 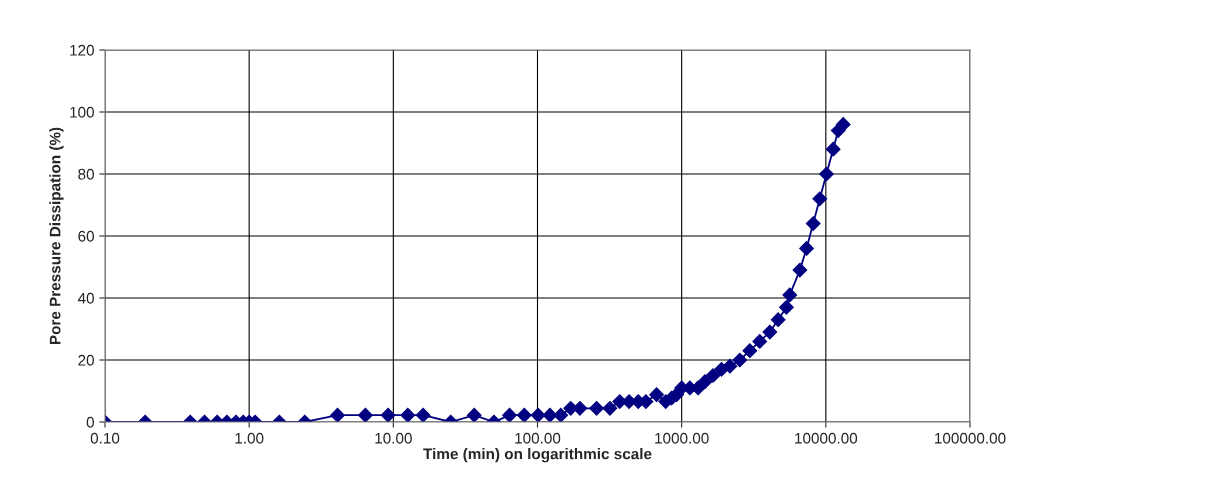 I want to click on x-tick-label: 100.00, so click(x=538, y=438).